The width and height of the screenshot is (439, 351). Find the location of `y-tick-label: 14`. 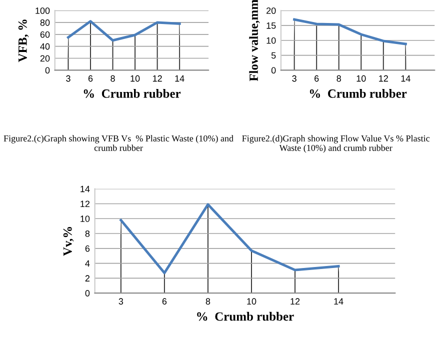

y-tick-label: 14 is located at coordinates (85, 189).